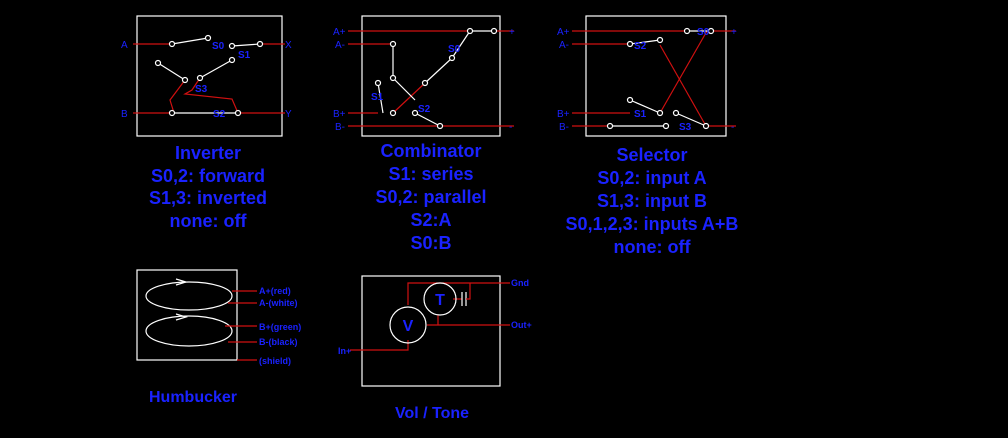 The width and height of the screenshot is (1008, 438). I want to click on voltone-volume-symbol: V, so click(408, 326).